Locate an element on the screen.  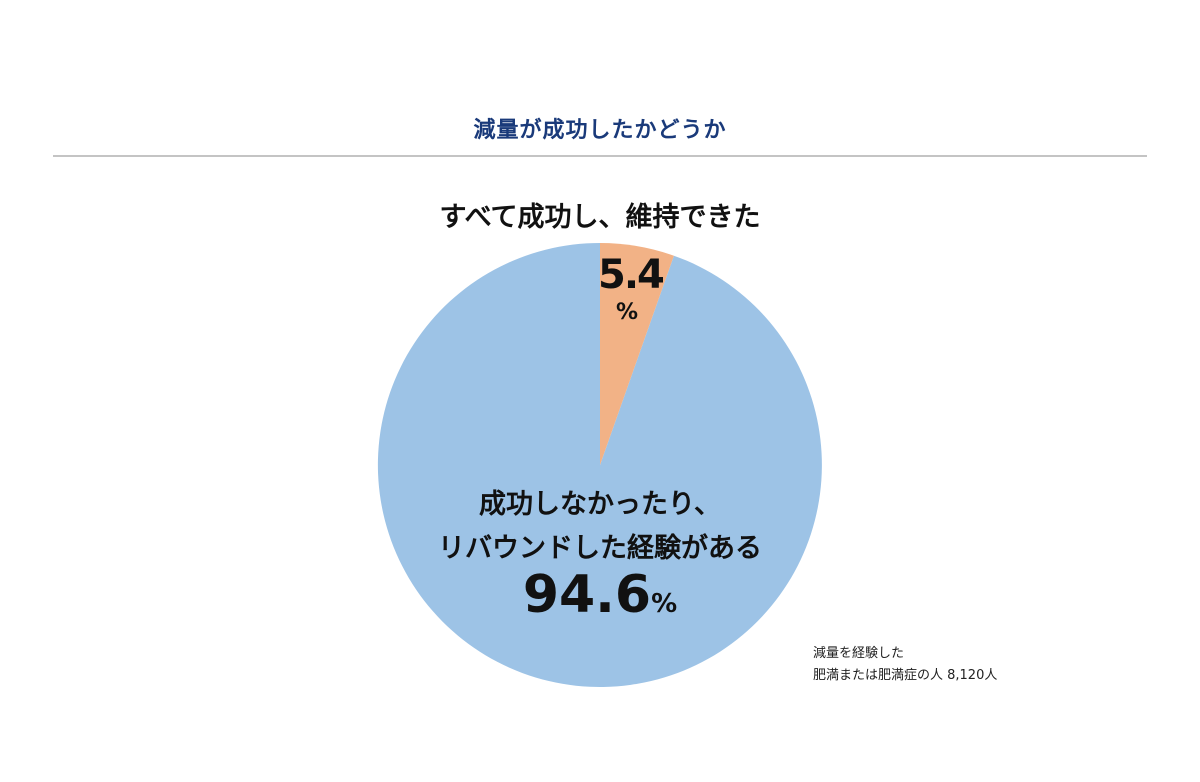
fail-value-group: 94.6% is located at coordinates (600, 595).